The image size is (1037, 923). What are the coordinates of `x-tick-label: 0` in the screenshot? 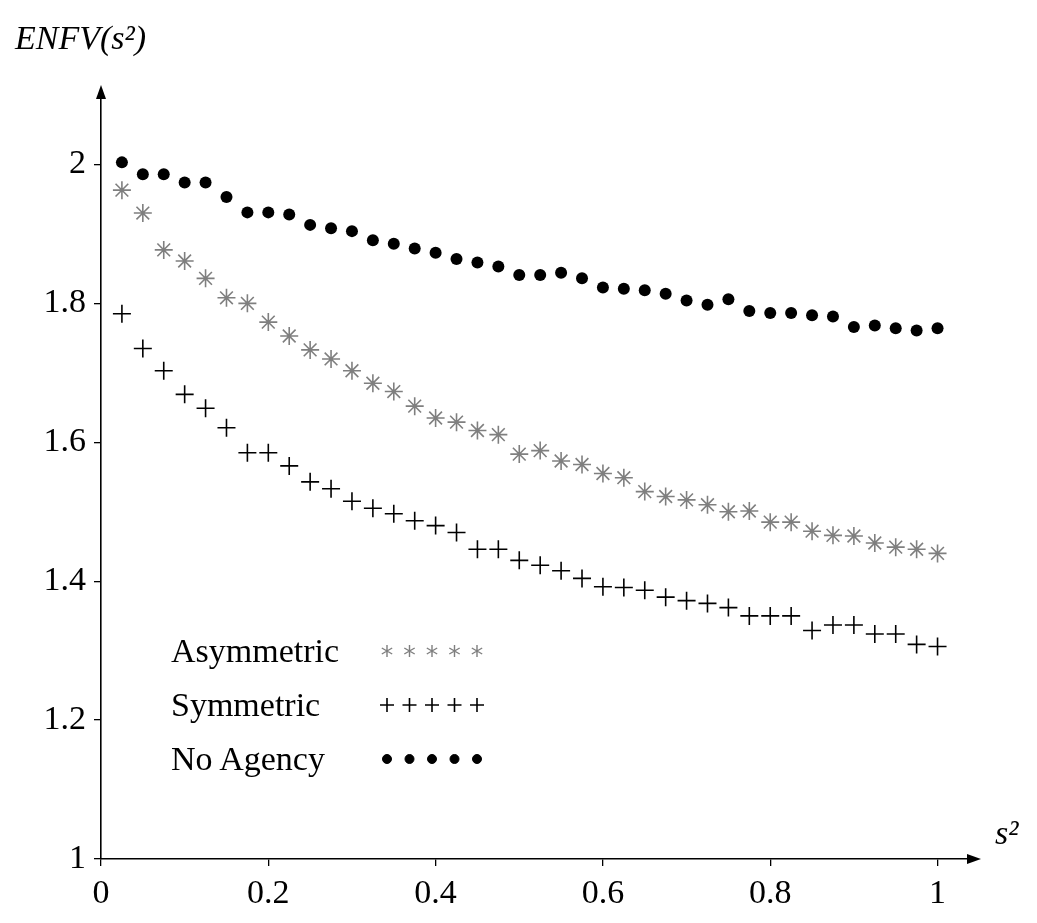 It's located at (101, 892).